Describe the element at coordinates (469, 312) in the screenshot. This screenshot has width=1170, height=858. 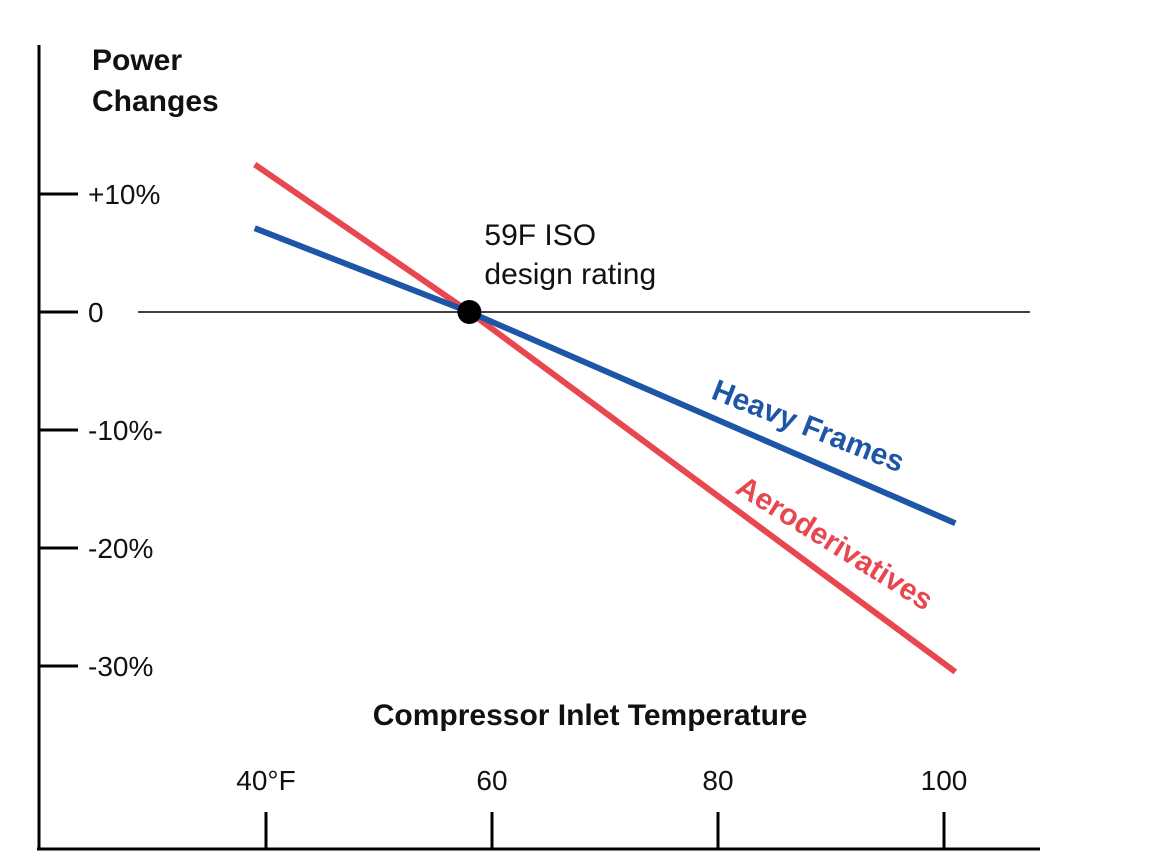
I see `design-point-marker` at that location.